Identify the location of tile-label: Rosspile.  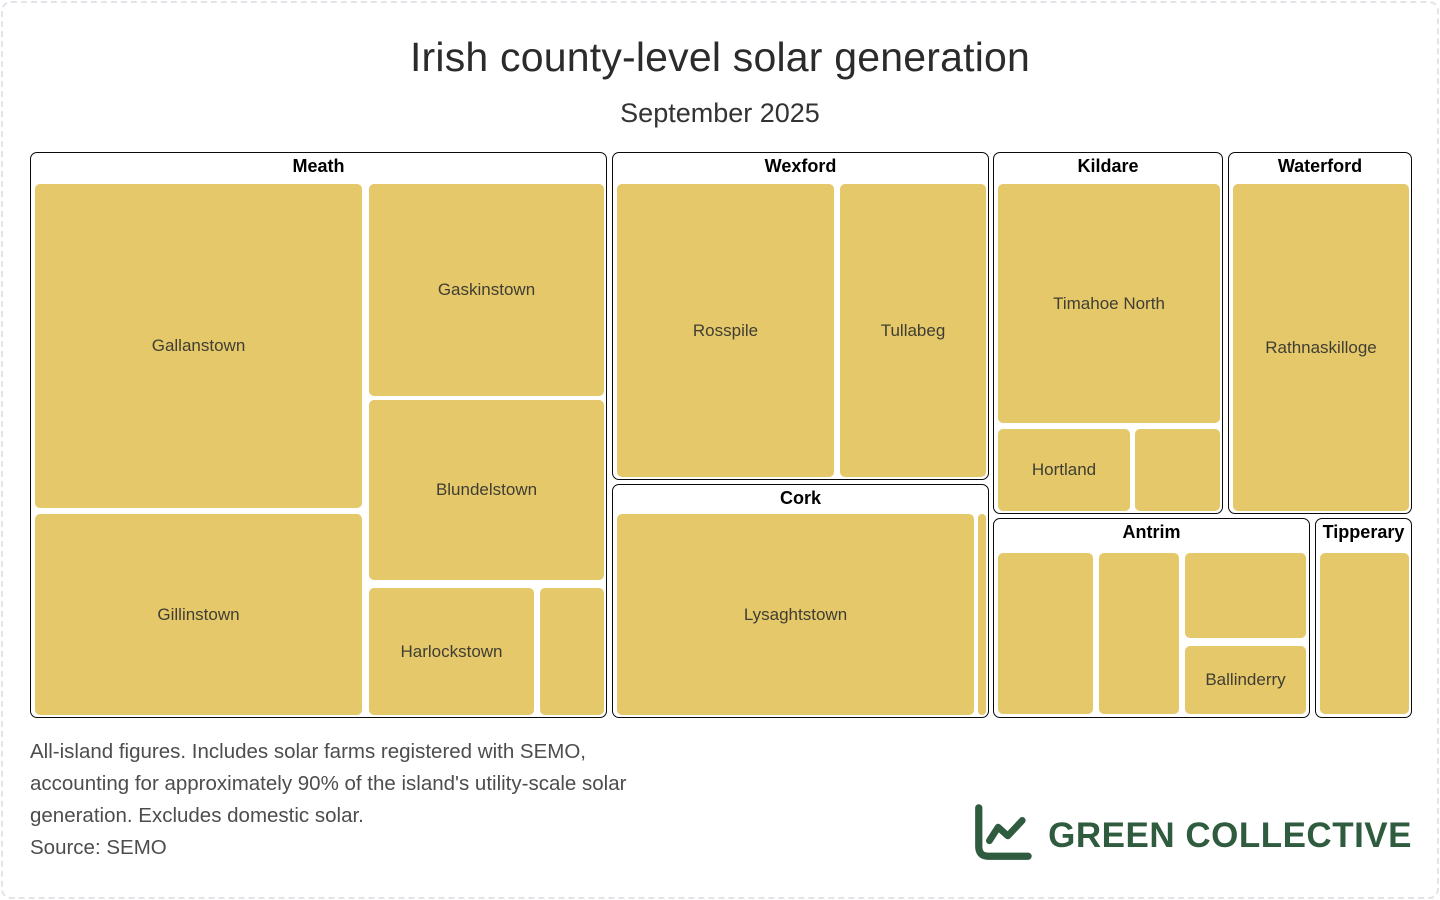
(725, 330).